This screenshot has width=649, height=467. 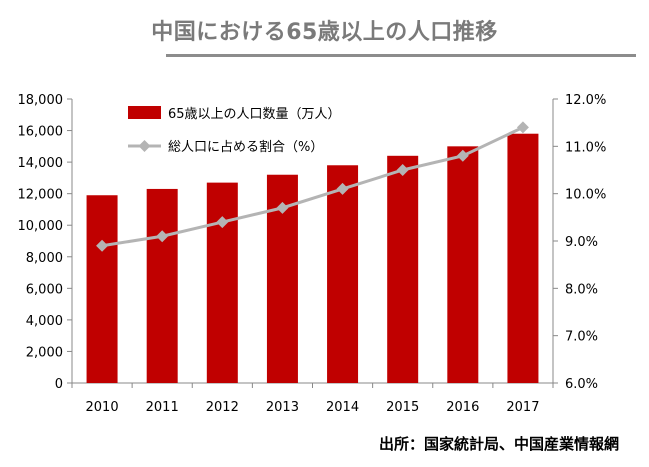 I want to click on x-tick-label: 2014, so click(x=342, y=407).